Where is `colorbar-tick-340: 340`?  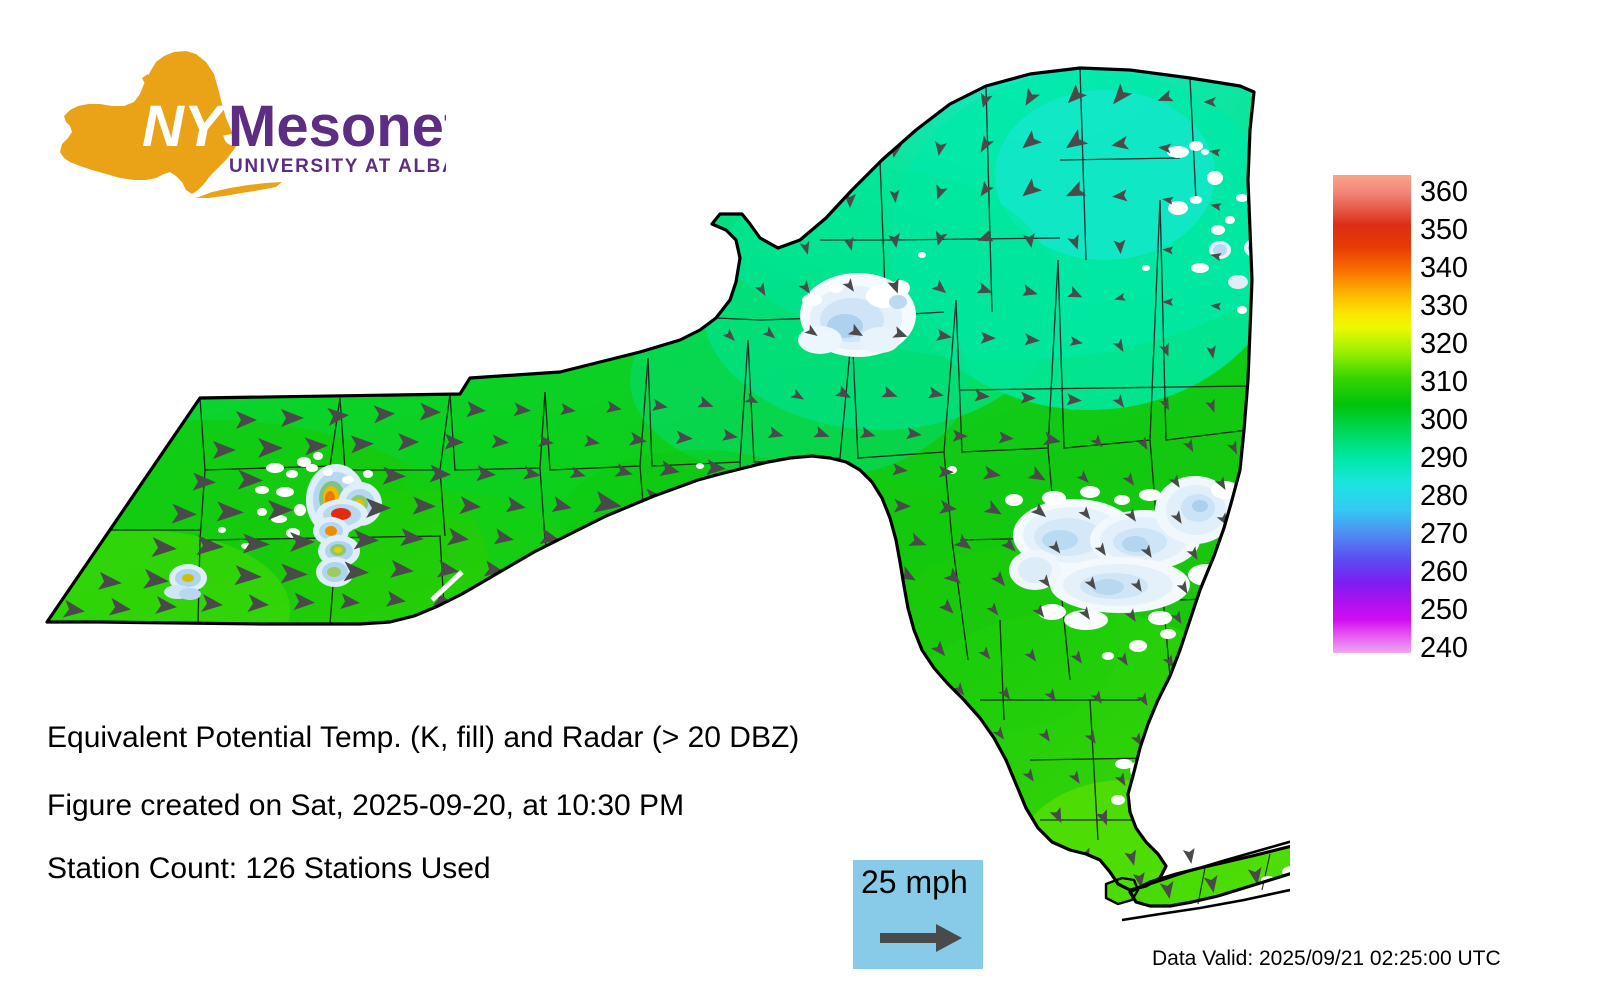
colorbar-tick-340: 340 is located at coordinates (1444, 268).